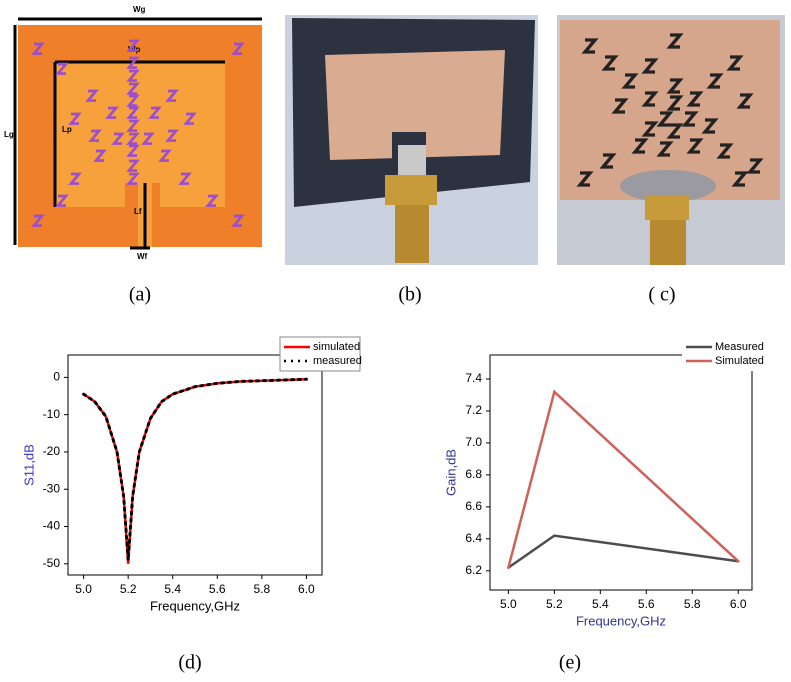 This screenshot has height=682, width=791. I want to click on y-tick-label: -40, so click(52, 526).